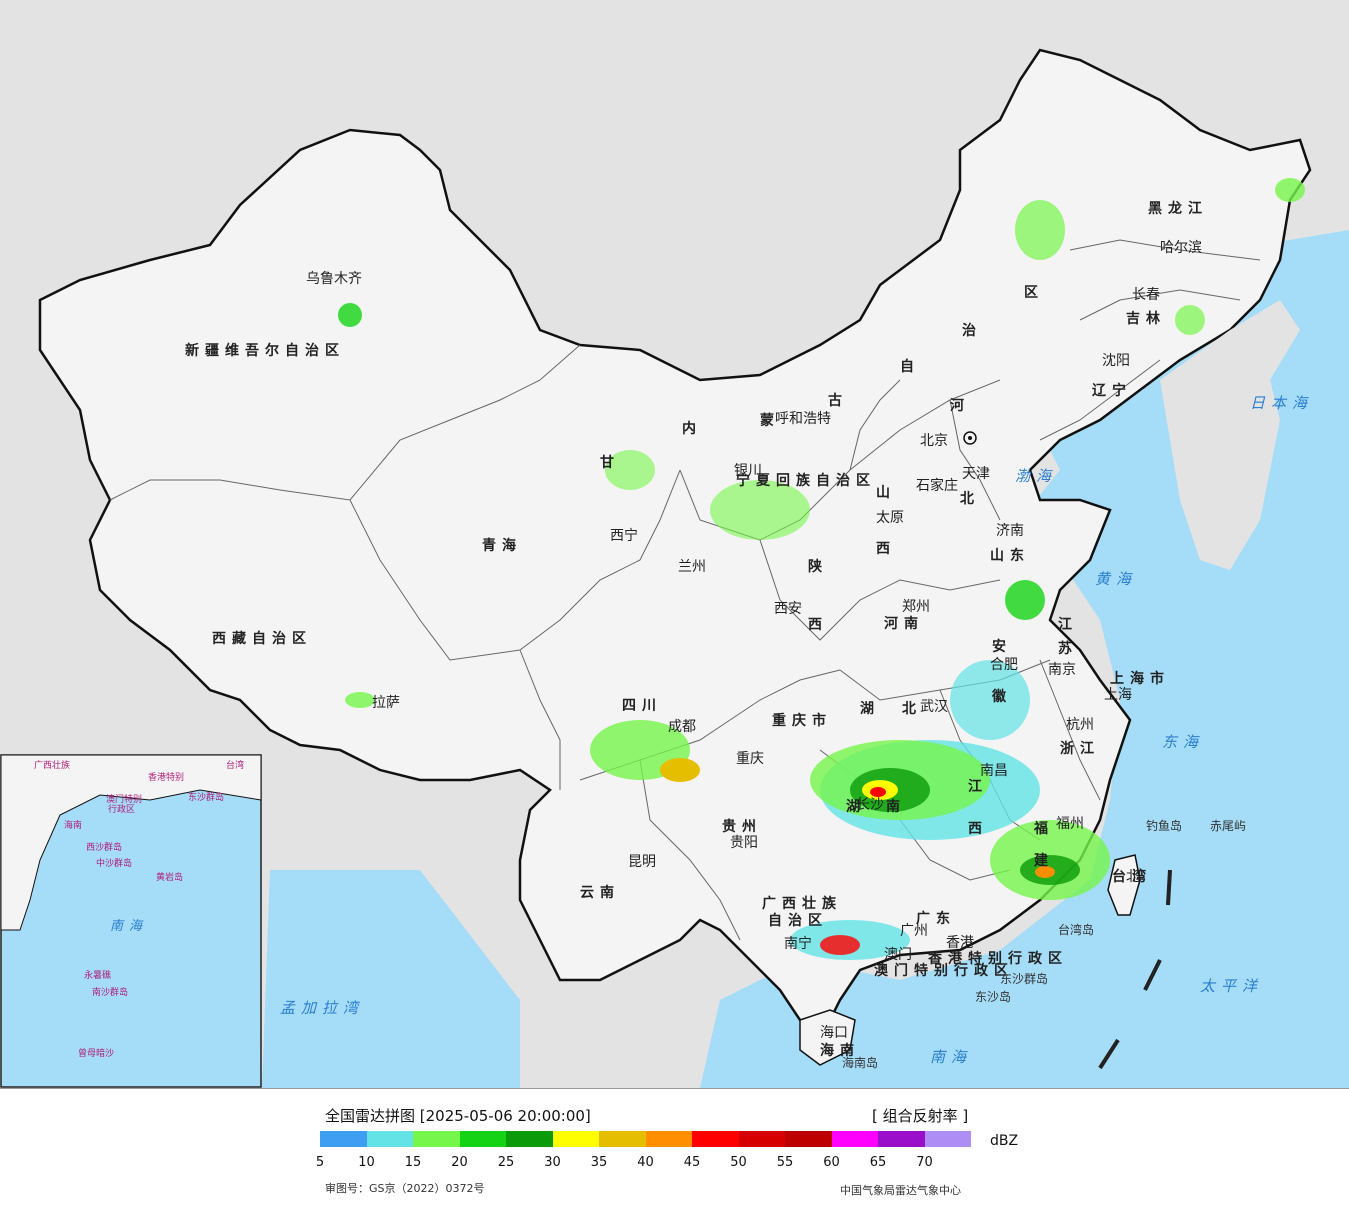 The height and width of the screenshot is (1209, 1349). I want to click on sea-label: 黄海, so click(1116, 579).